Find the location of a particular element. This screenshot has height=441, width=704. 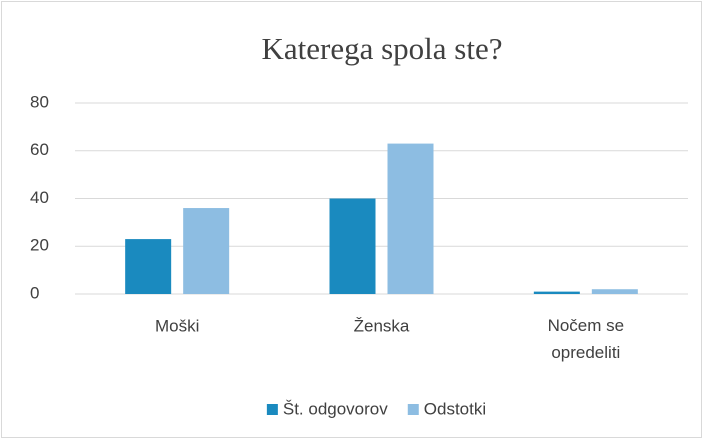

y-tick-label: 20 is located at coordinates (39, 245).